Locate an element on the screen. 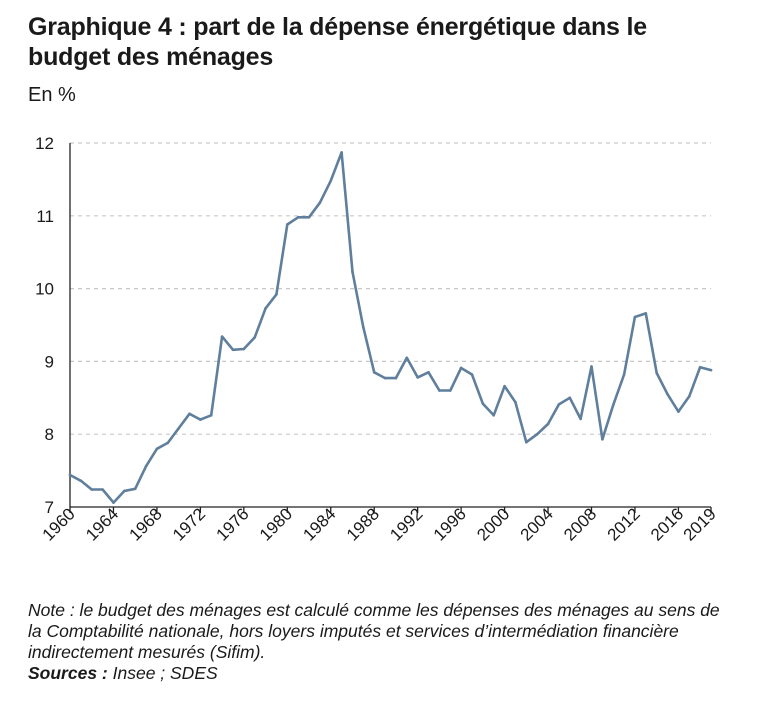 Image resolution: width=758 pixels, height=709 pixels. x-tick-label-2000: 2000 is located at coordinates (493, 524).